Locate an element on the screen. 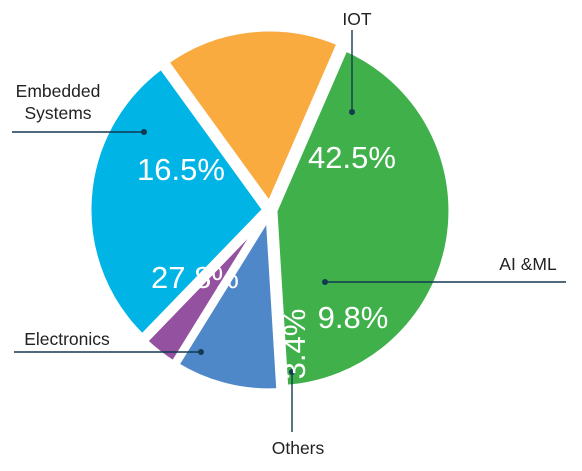 Image resolution: width=582 pixels, height=471 pixels. pie-slice-embedded-systems is located at coordinates (253, 119).